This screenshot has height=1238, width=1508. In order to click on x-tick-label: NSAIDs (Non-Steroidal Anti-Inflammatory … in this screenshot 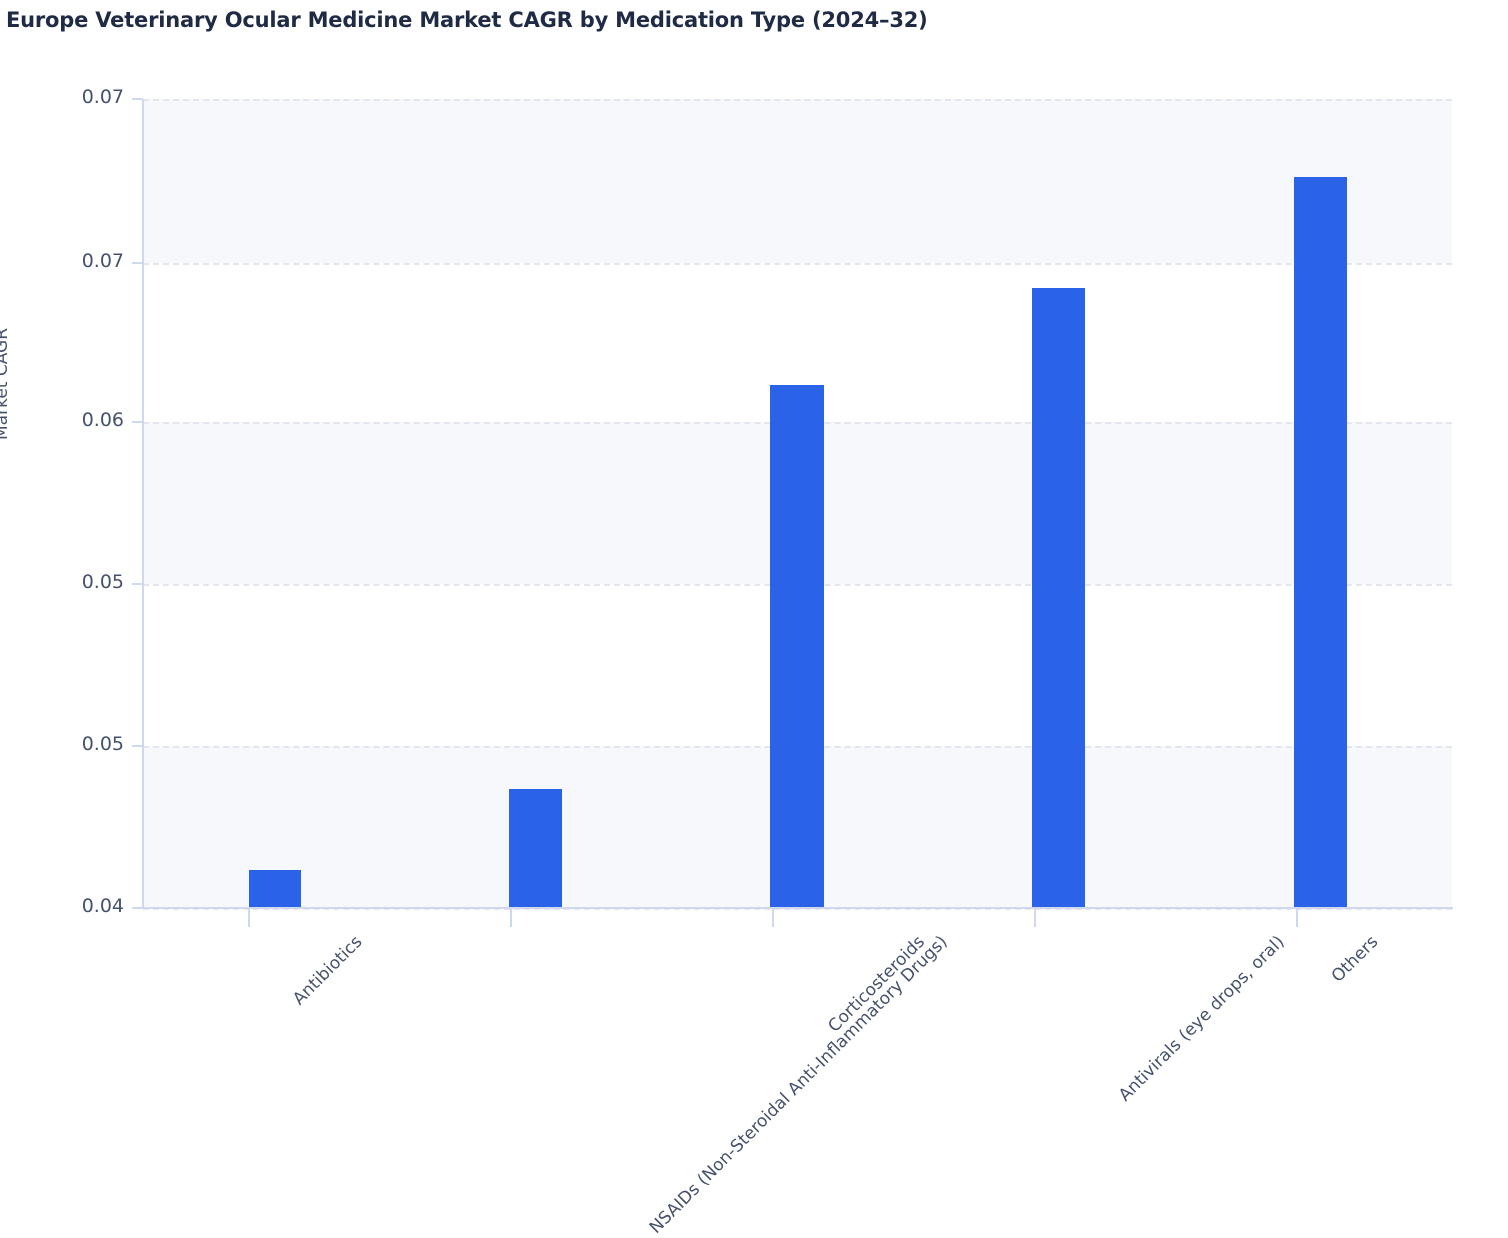, I will do `click(798, 1085)`.